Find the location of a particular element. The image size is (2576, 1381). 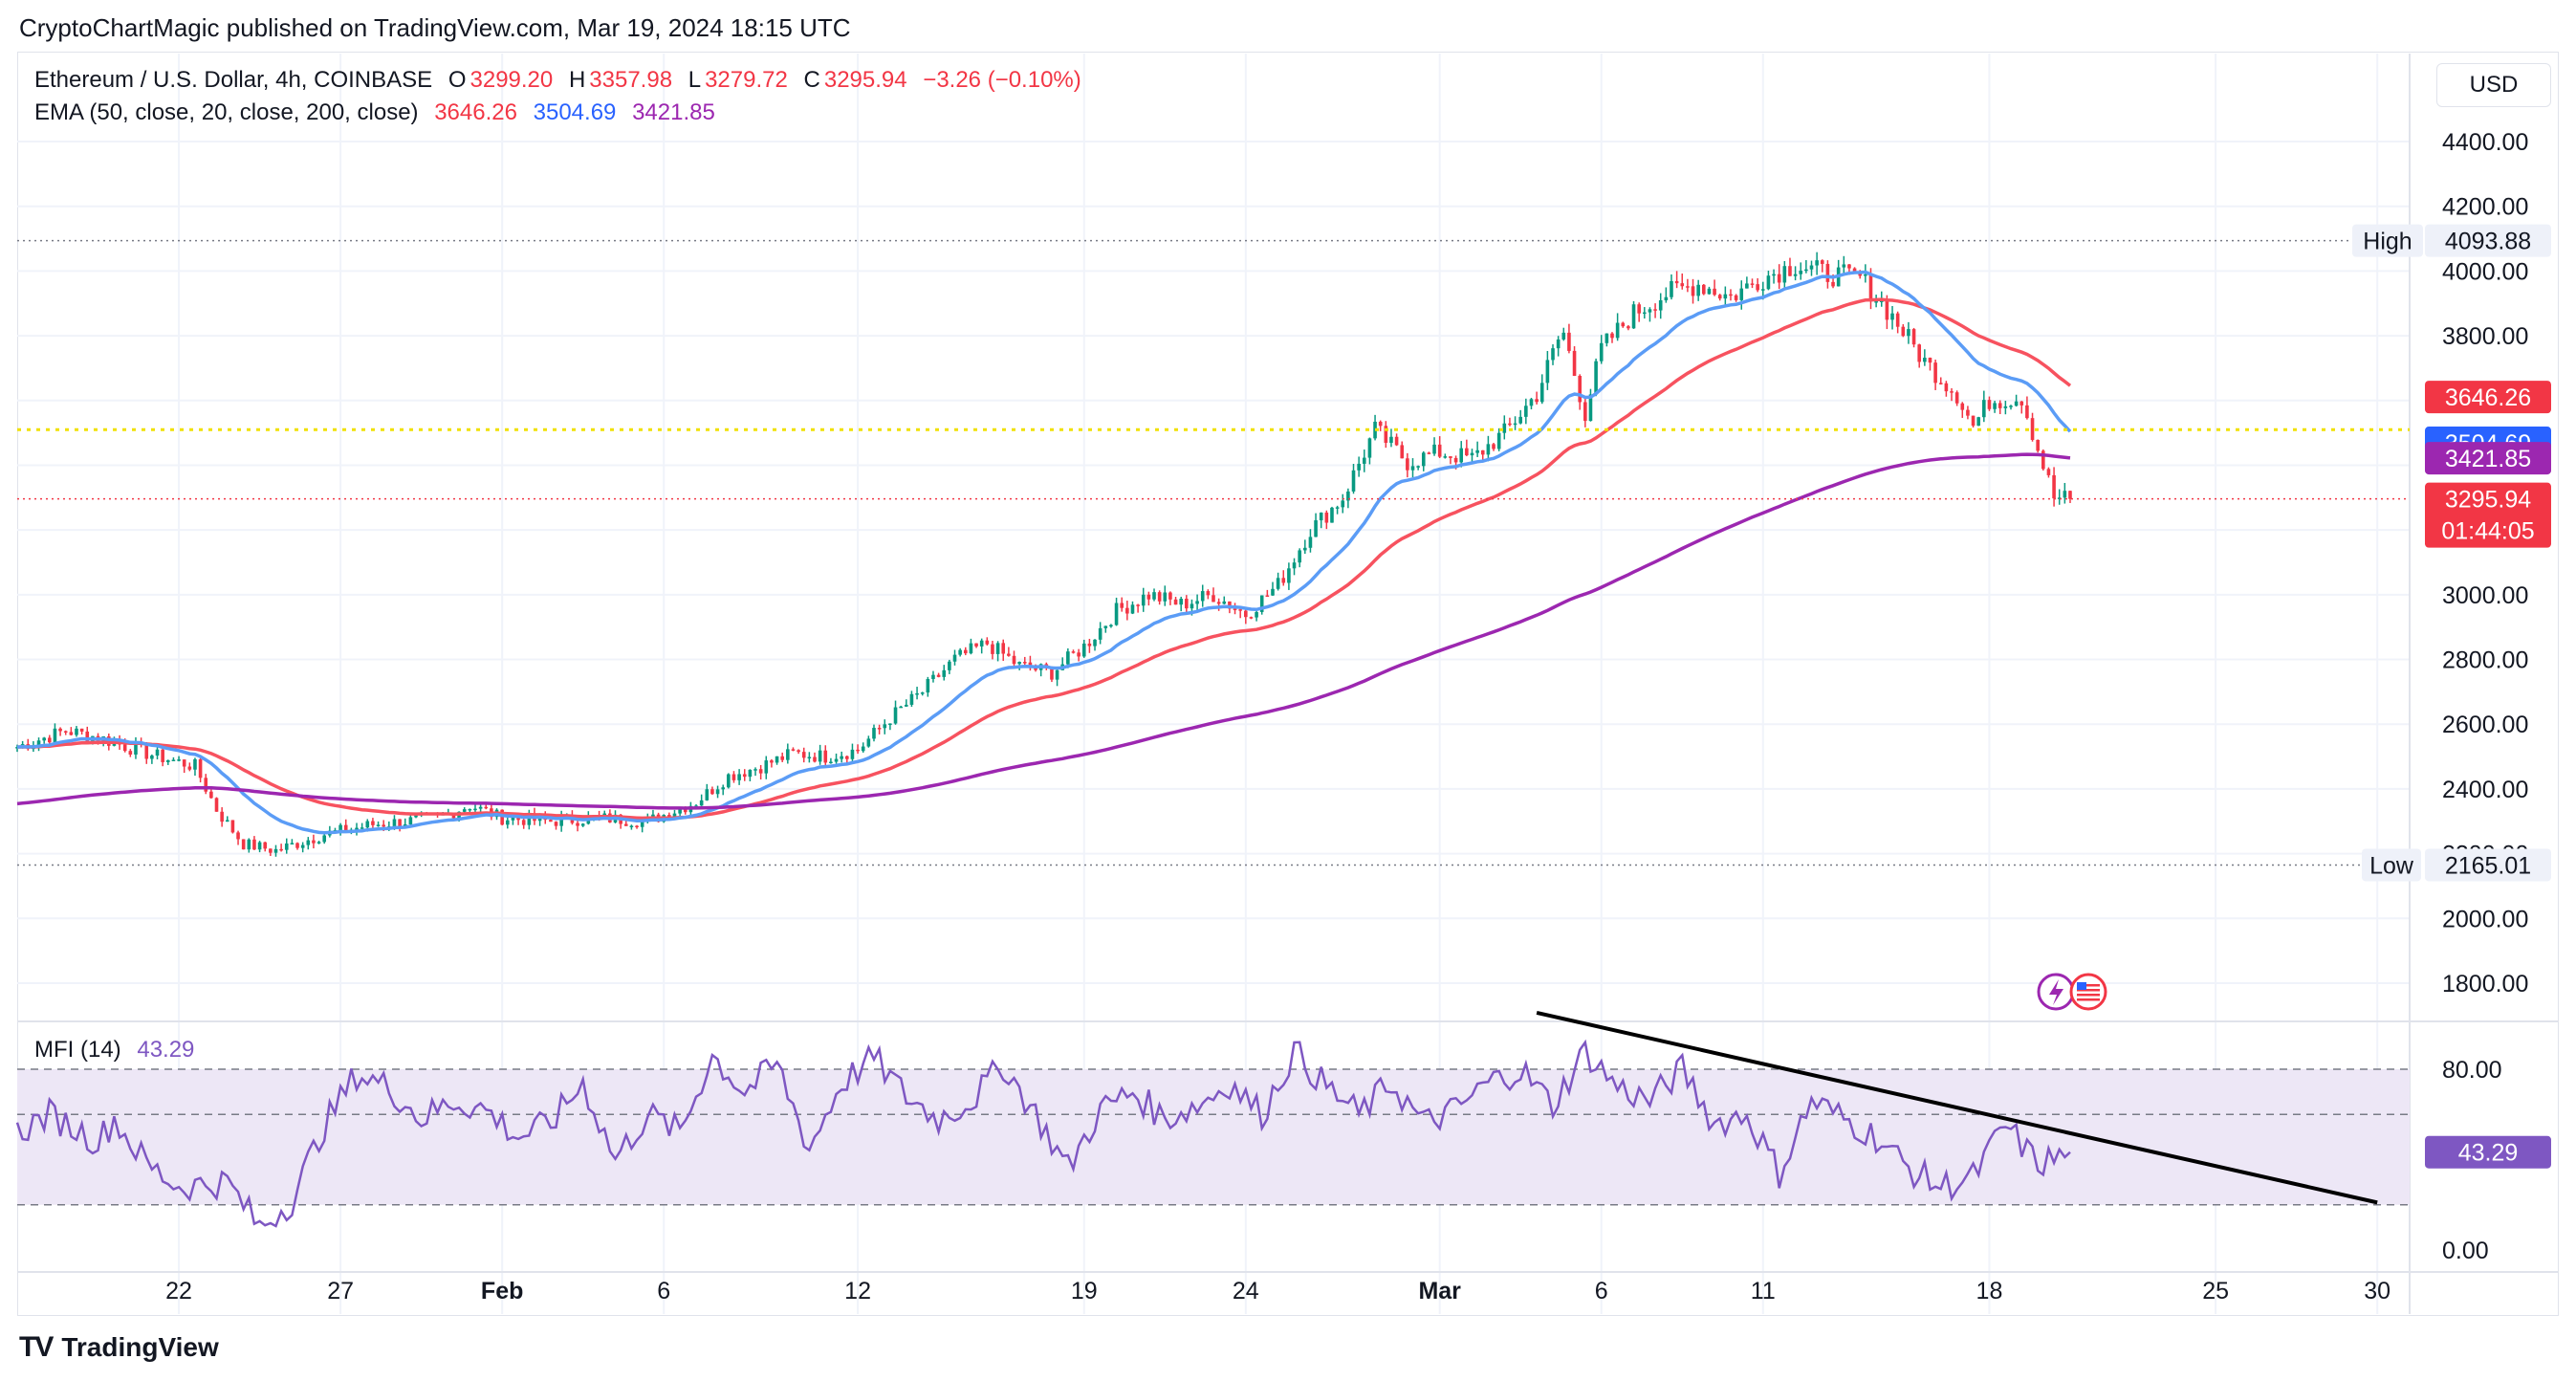

price-tick-label: 2000.00 is located at coordinates (2485, 919).